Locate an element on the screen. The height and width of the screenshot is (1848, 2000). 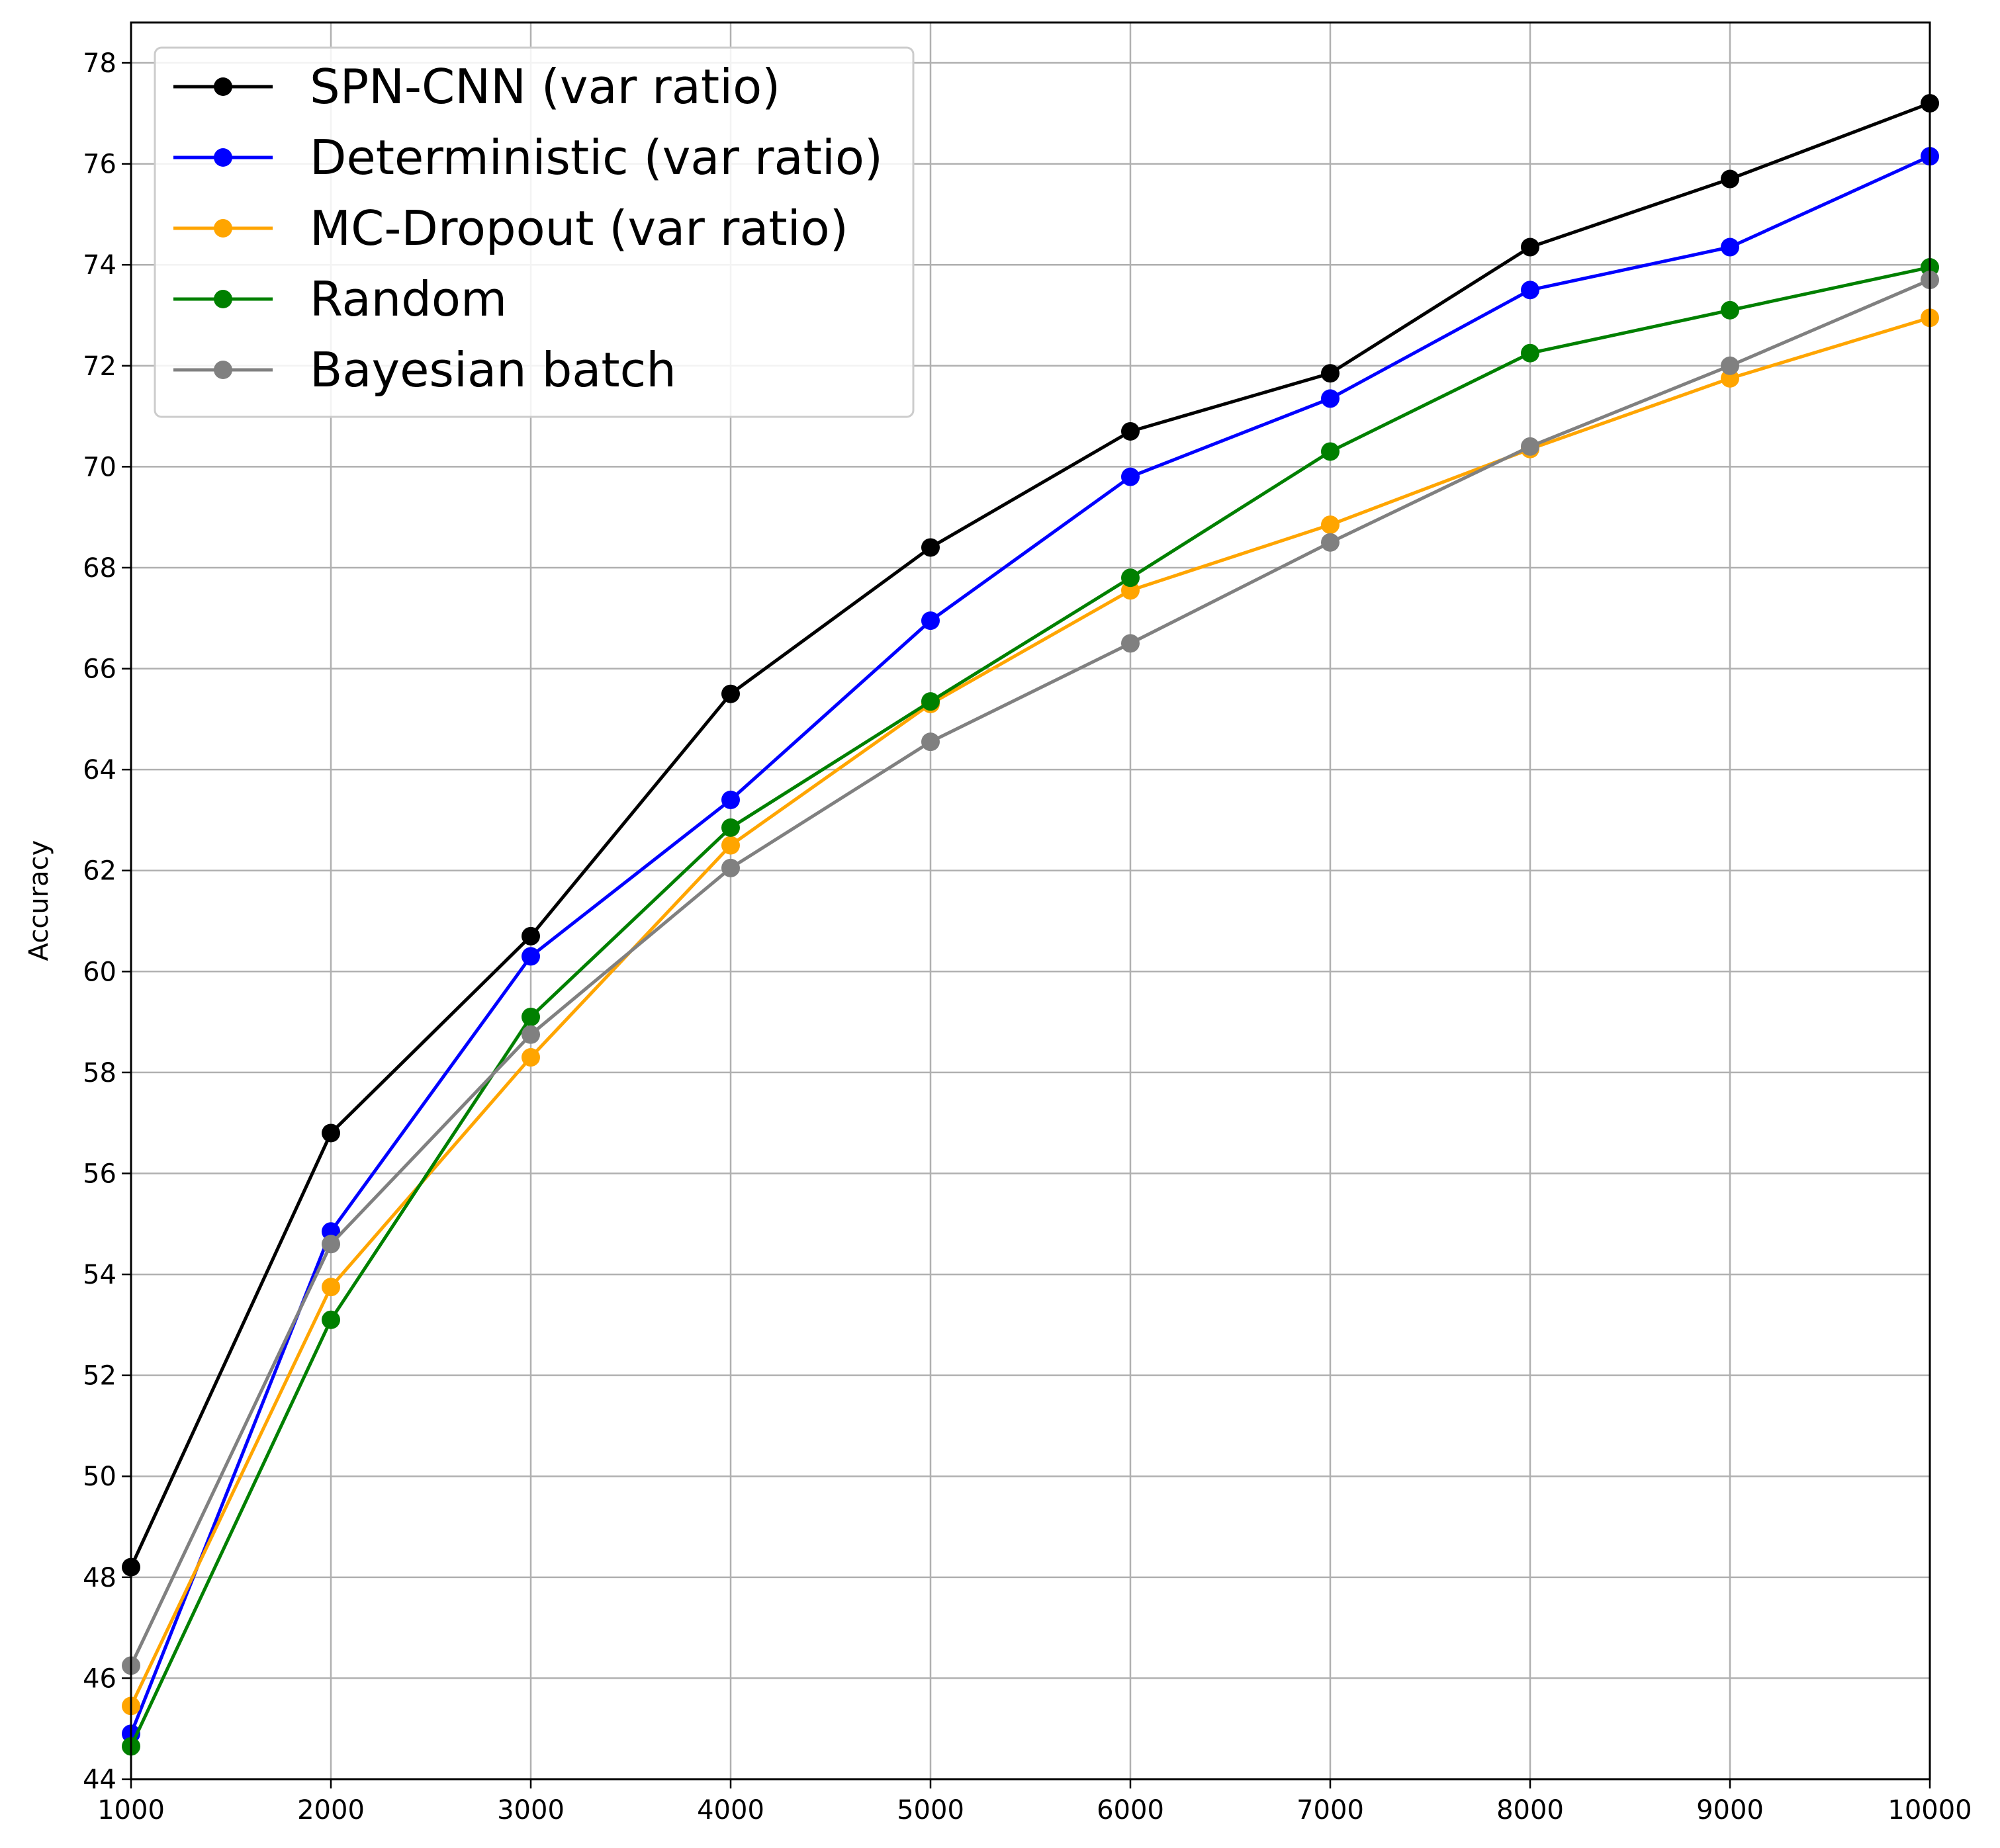
y-tick-label: 72 is located at coordinates (99, 366).